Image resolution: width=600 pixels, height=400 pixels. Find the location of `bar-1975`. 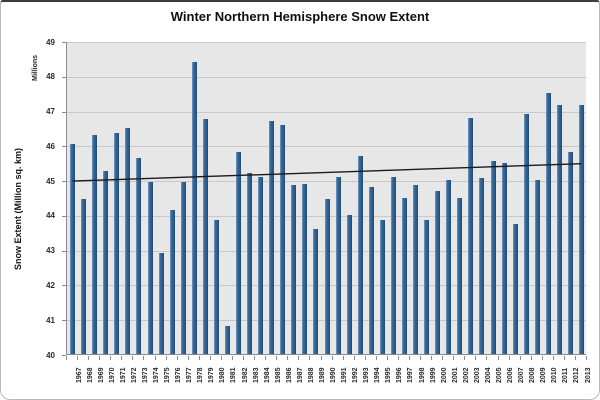

bar-1975 is located at coordinates (161, 303).